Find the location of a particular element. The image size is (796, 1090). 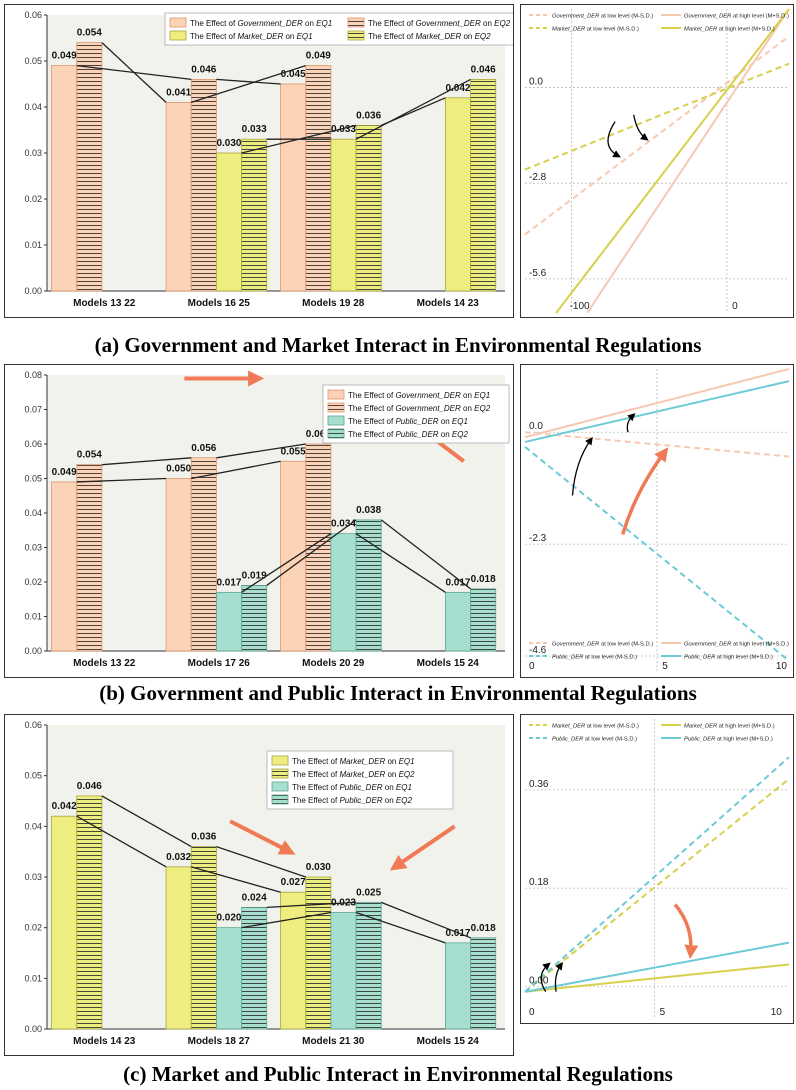

bar-value-label: 0.041 is located at coordinates (178, 92).